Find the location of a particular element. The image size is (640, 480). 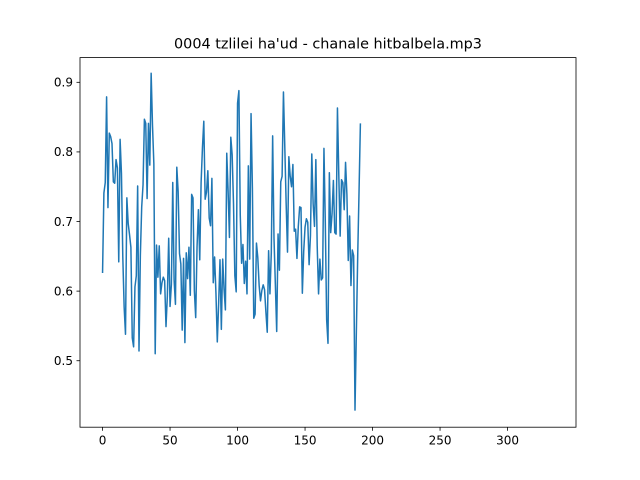

x-tick-label: 300 is located at coordinates (507, 441).